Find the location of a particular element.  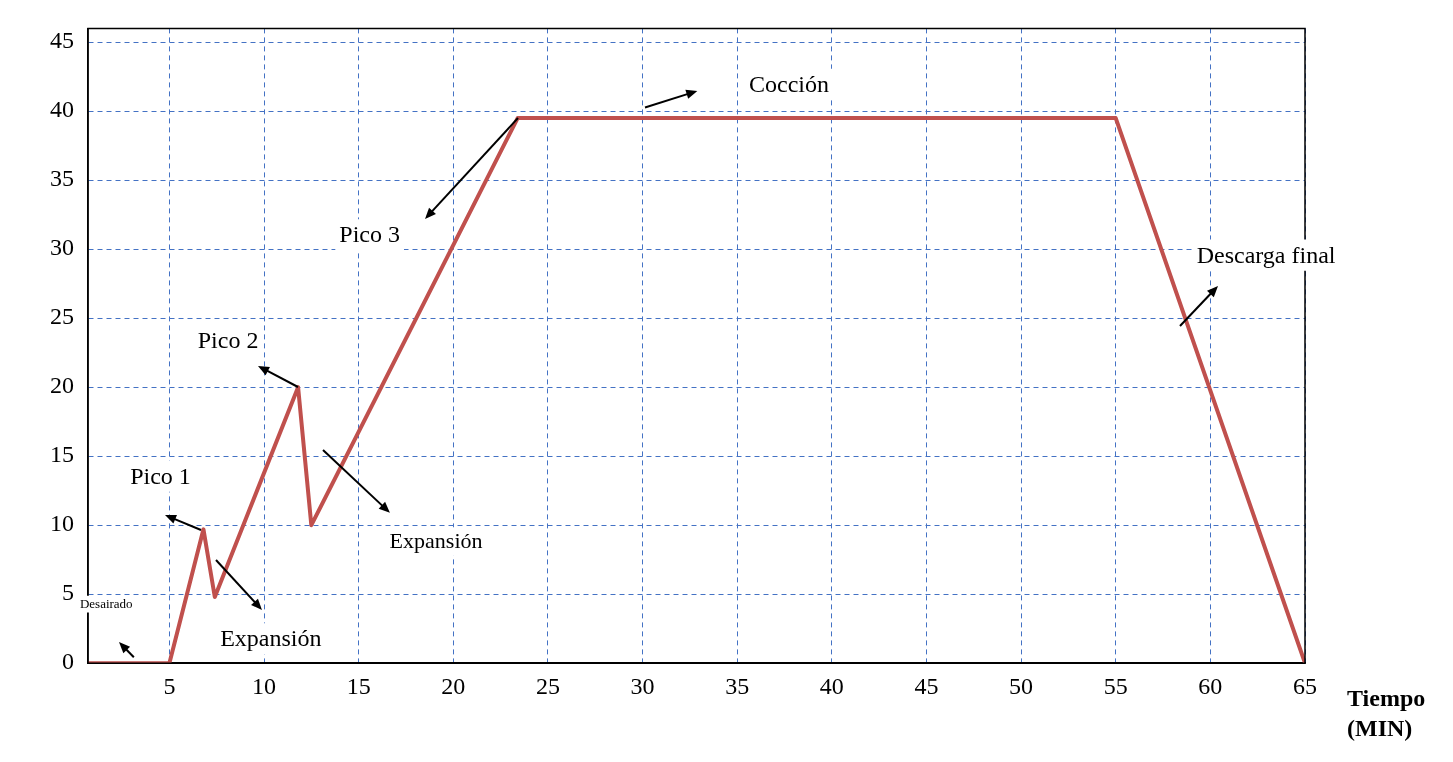

x-tick-label: 60 is located at coordinates (1210, 685).